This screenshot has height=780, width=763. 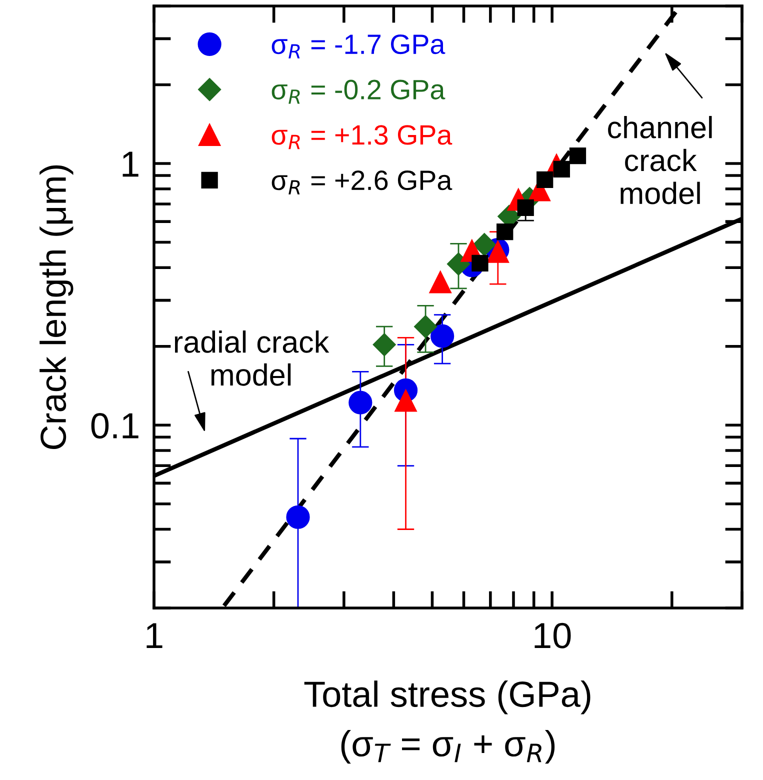 What do you see at coordinates (57, 307) in the screenshot?
I see `y-axis-title: Crack length (μm)` at bounding box center [57, 307].